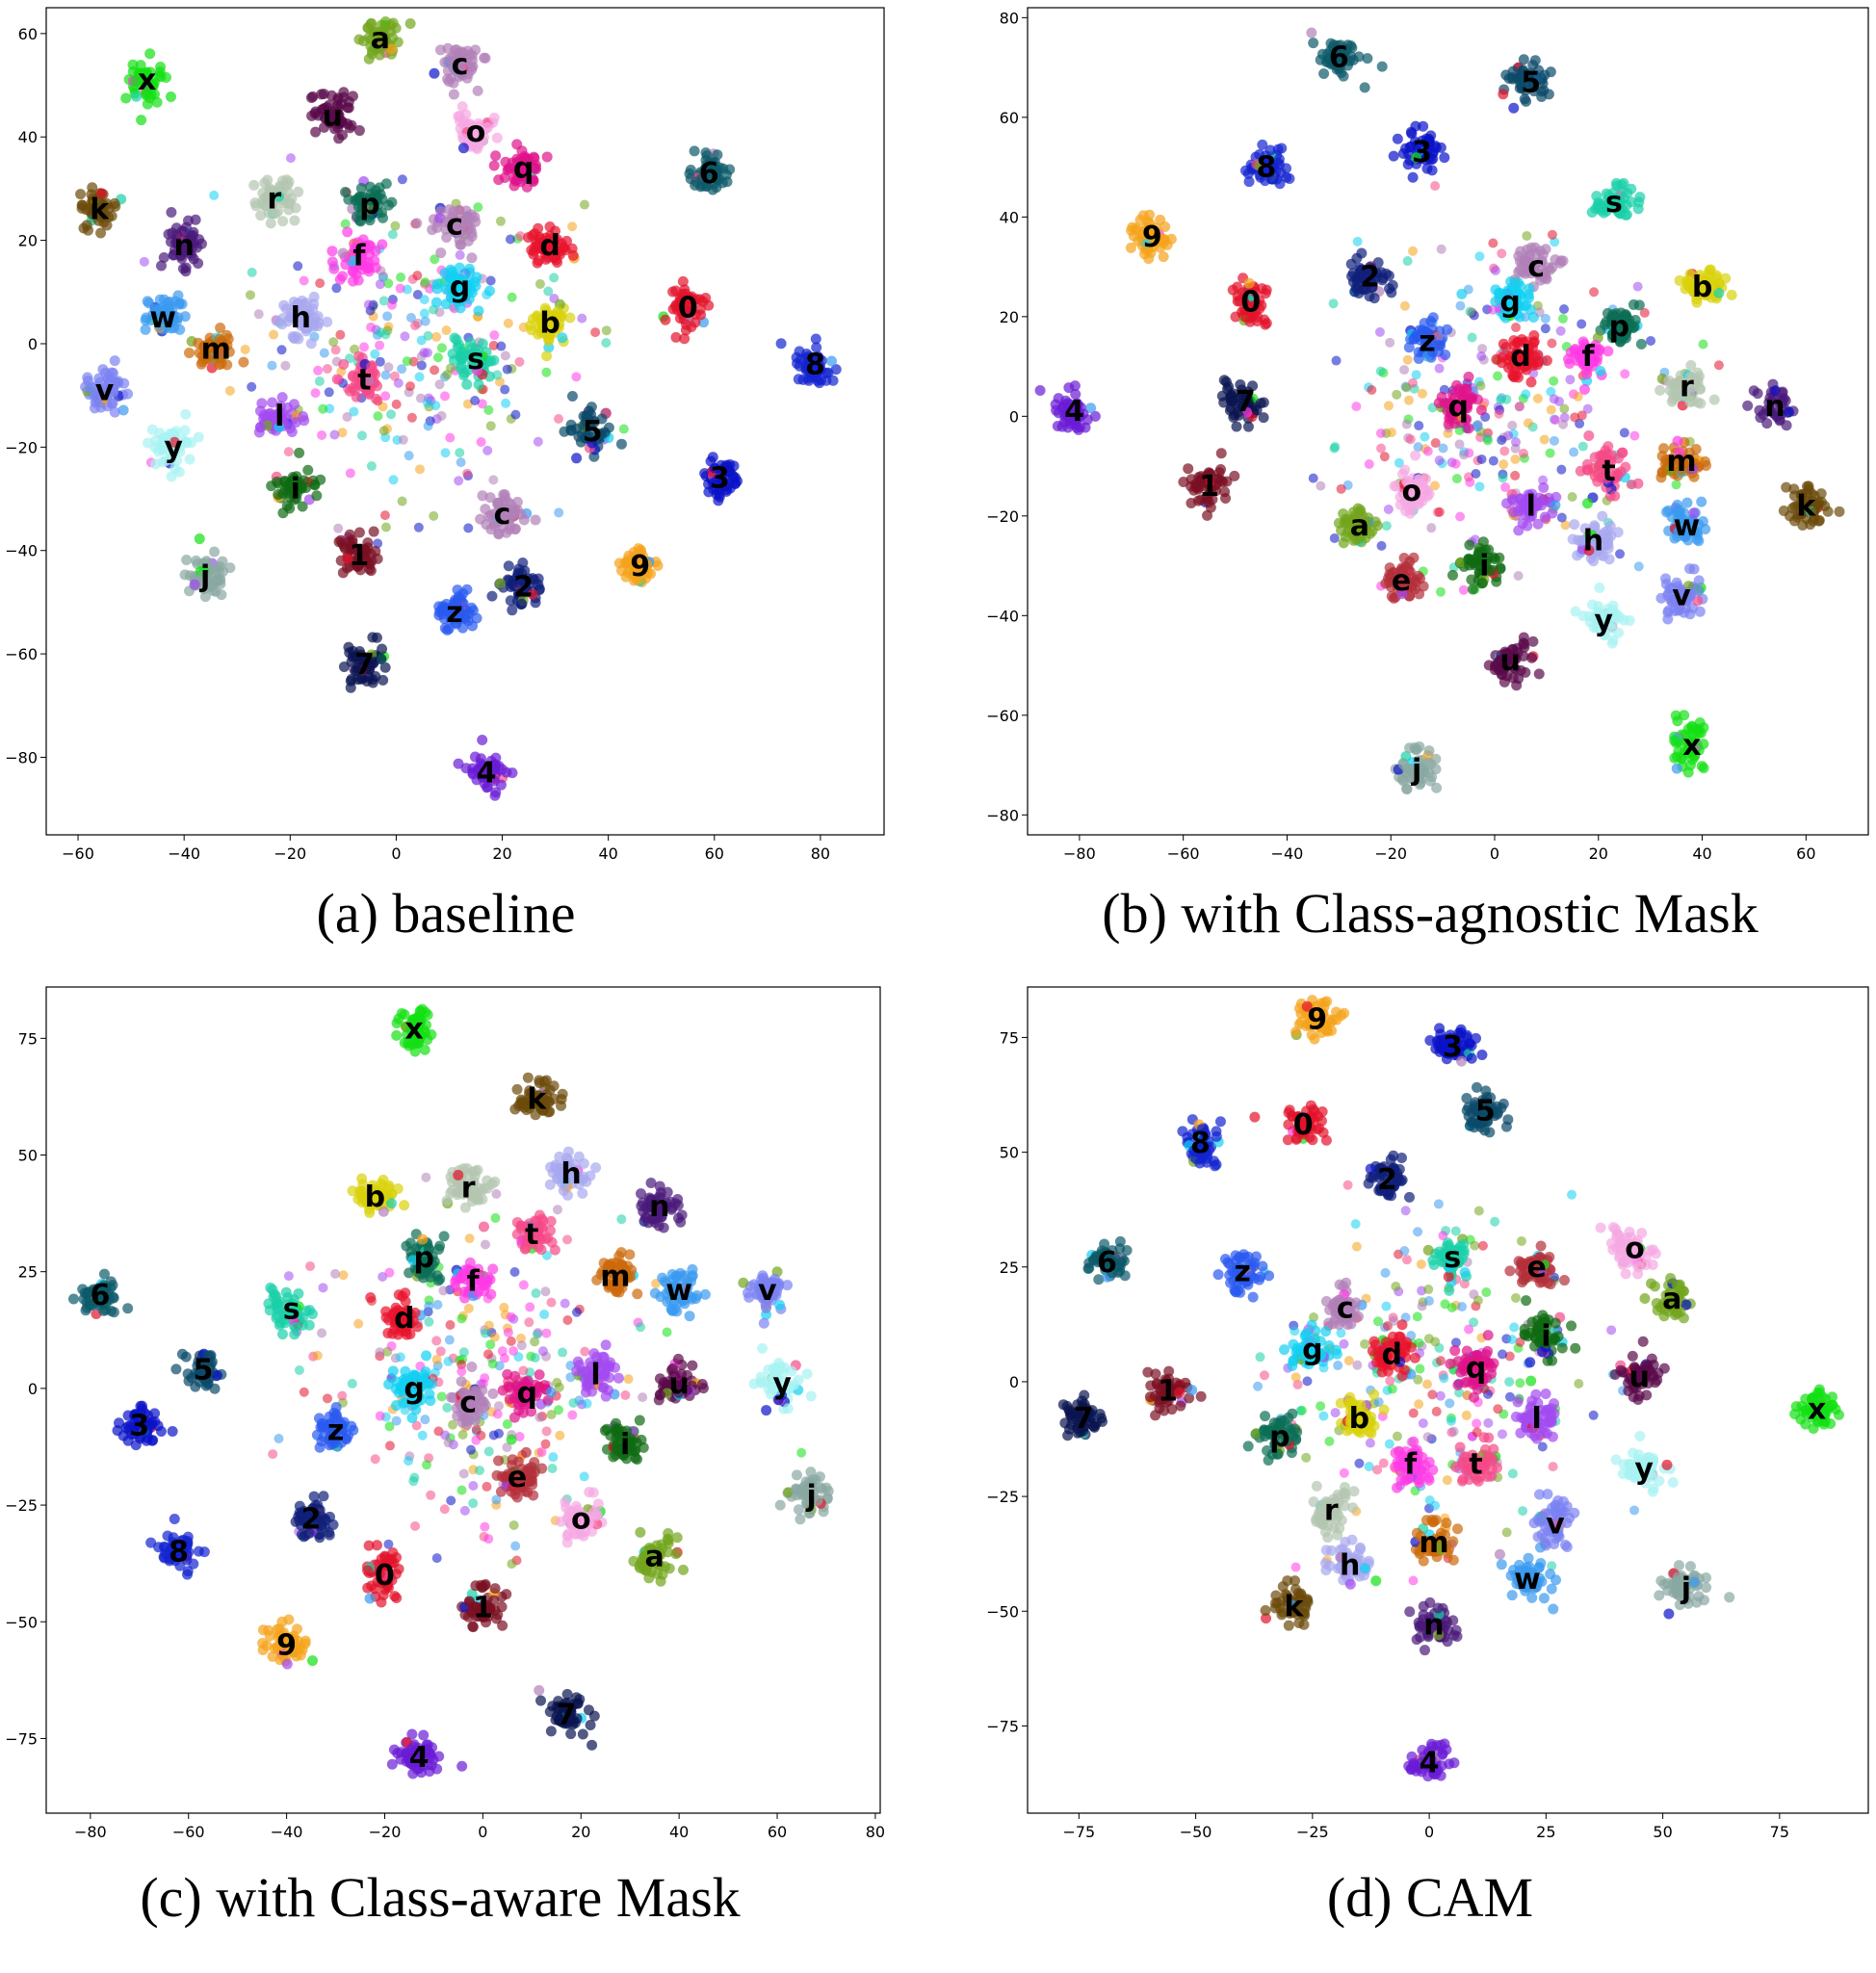 The height and width of the screenshot is (1973, 1876). Describe the element at coordinates (105, 390) in the screenshot. I see `cluster-label-v: v` at that location.